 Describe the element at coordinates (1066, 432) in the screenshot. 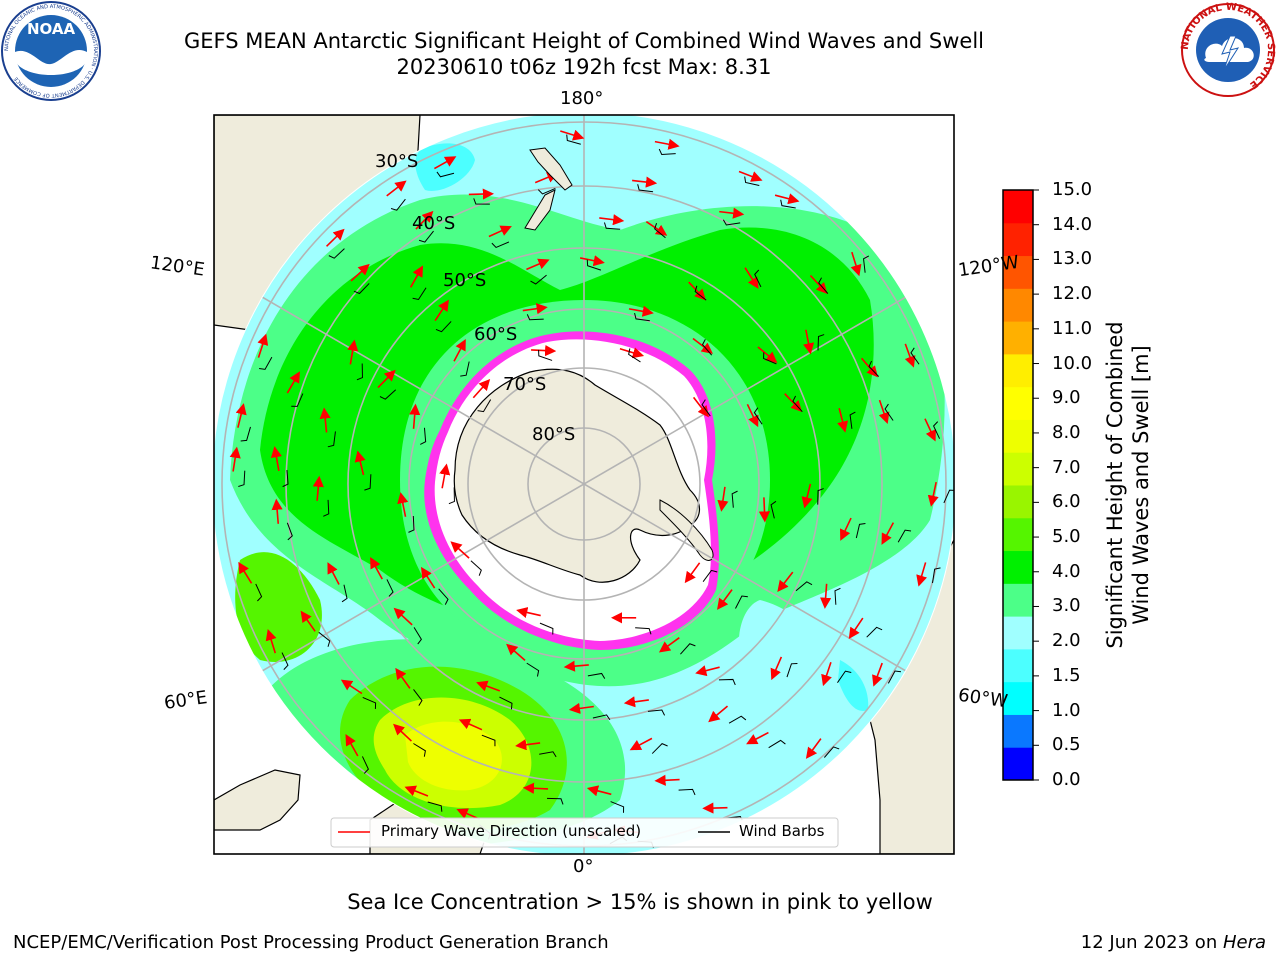

I see `colorbar-tick-label: 8.0` at that location.